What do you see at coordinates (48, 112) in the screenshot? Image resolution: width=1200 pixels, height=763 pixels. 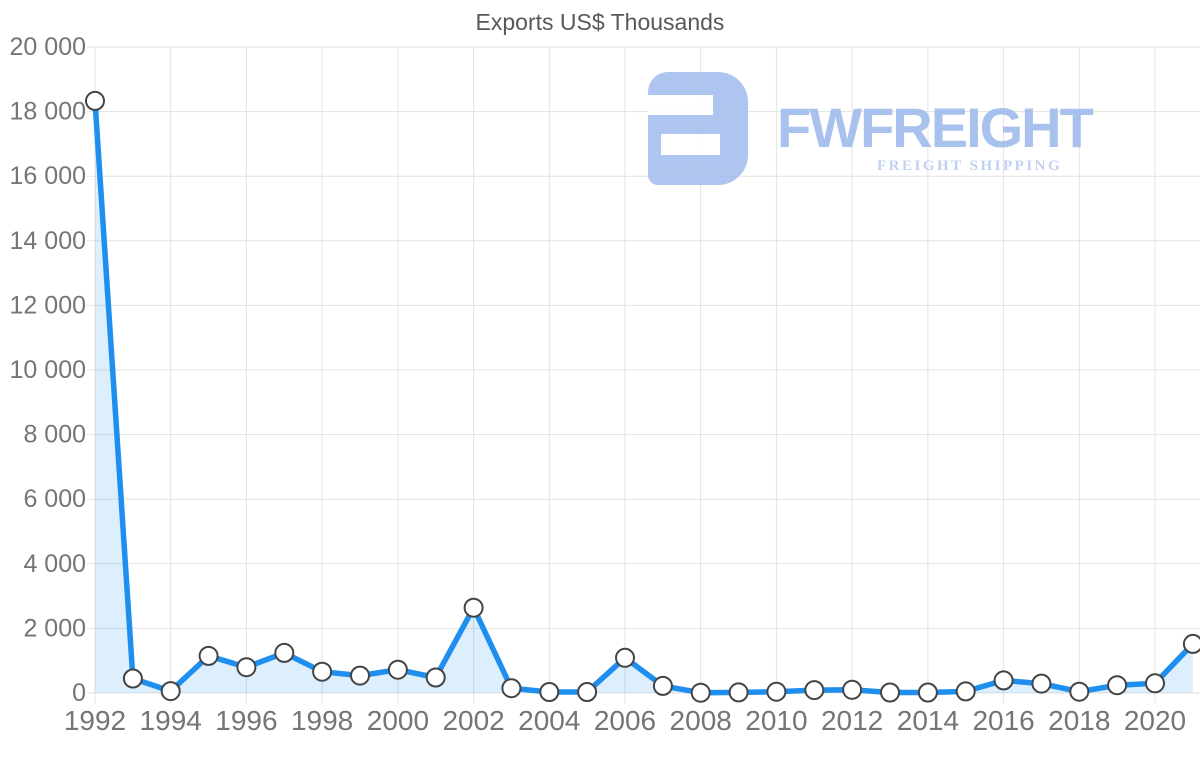 I see `y-tick-label: 18 000` at bounding box center [48, 112].